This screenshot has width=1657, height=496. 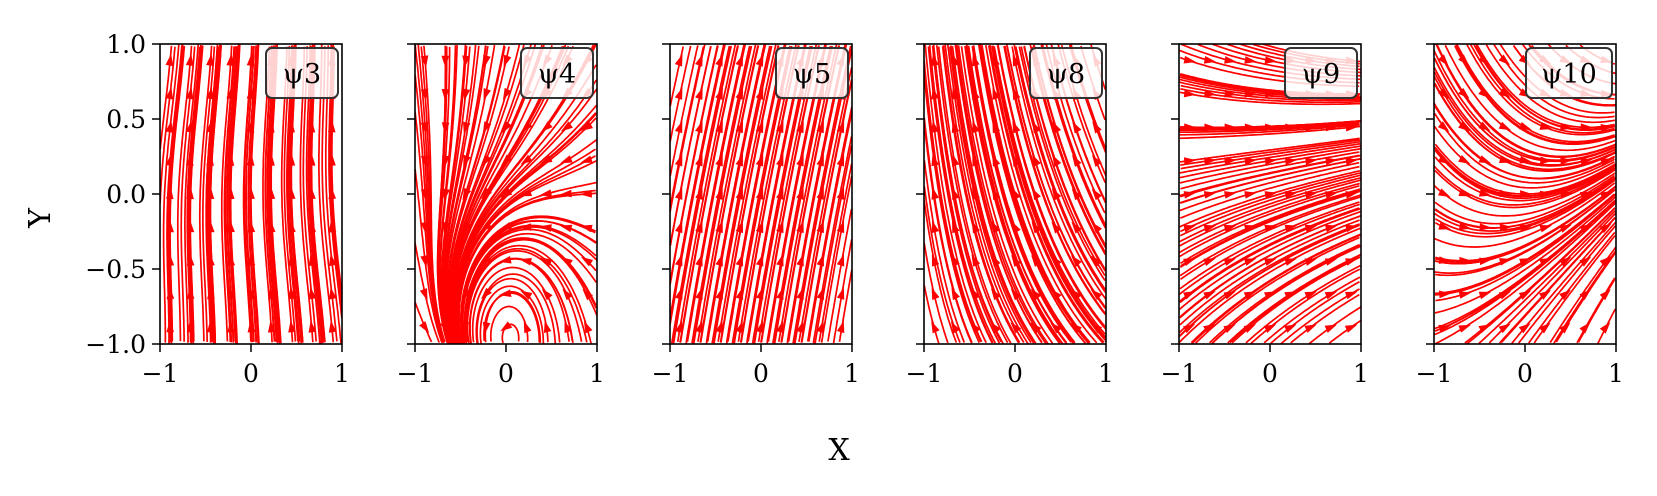 What do you see at coordinates (1066, 73) in the screenshot?
I see `legend-box` at bounding box center [1066, 73].